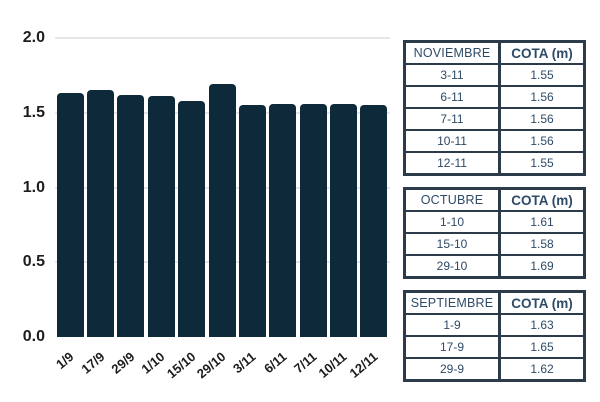  What do you see at coordinates (452, 302) in the screenshot?
I see `month-header: SEPTIEMBRE` at bounding box center [452, 302].